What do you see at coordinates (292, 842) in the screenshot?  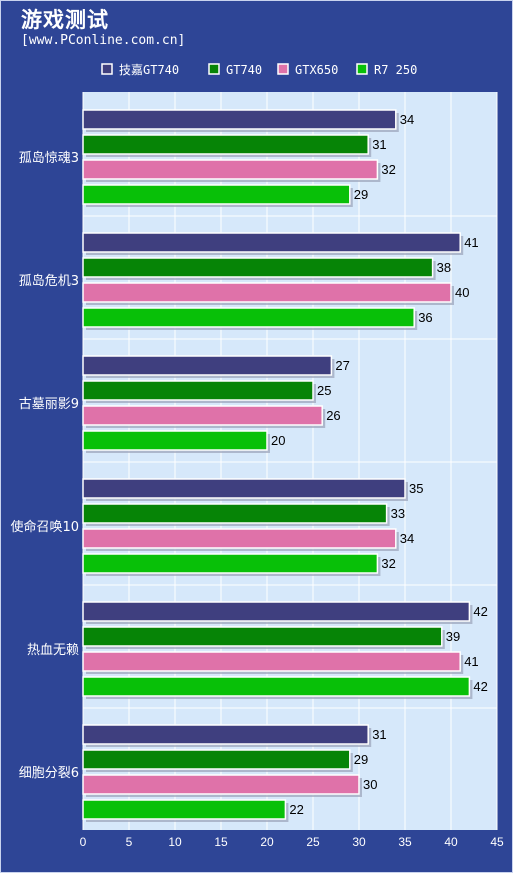 I see `x-axis-ticks: 0 5 10 15 20 25 30 35 40 45` at bounding box center [292, 842].